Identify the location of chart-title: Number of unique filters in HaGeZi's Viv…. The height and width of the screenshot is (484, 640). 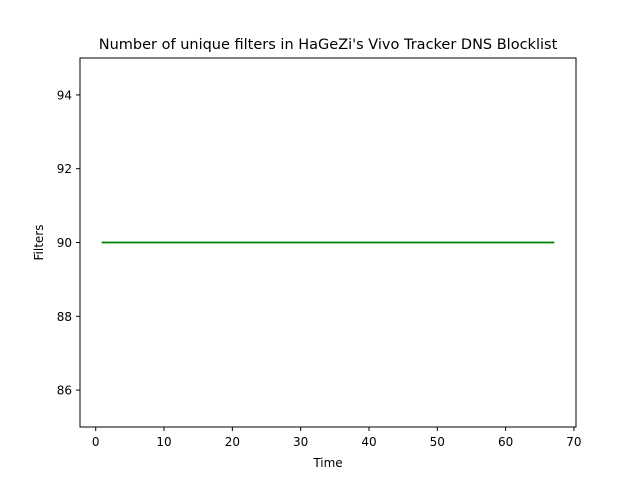
(328, 45).